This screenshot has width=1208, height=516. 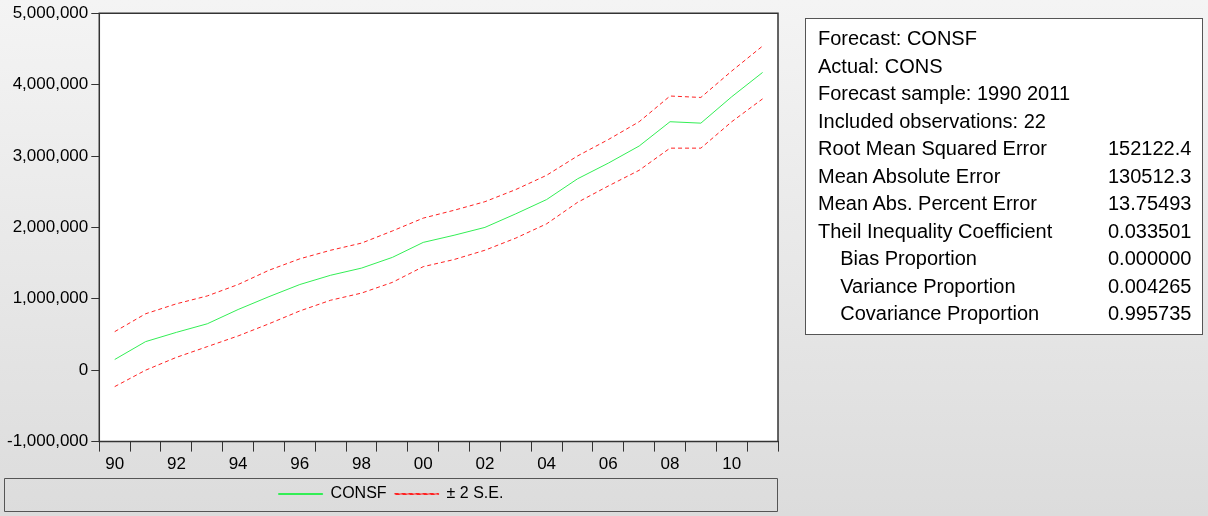 What do you see at coordinates (83, 369) in the screenshot?
I see `y-tick-label: 0` at bounding box center [83, 369].